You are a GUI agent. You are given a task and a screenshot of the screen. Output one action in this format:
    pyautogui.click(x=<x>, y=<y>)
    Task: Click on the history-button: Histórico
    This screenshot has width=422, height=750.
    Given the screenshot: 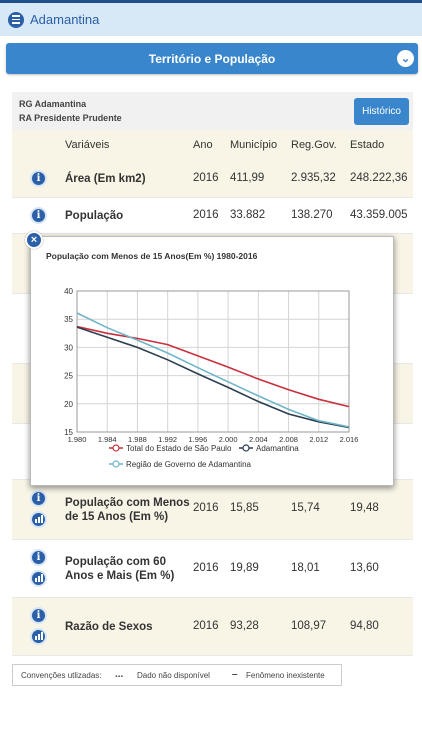 What is the action you would take?
    pyautogui.click(x=381, y=111)
    